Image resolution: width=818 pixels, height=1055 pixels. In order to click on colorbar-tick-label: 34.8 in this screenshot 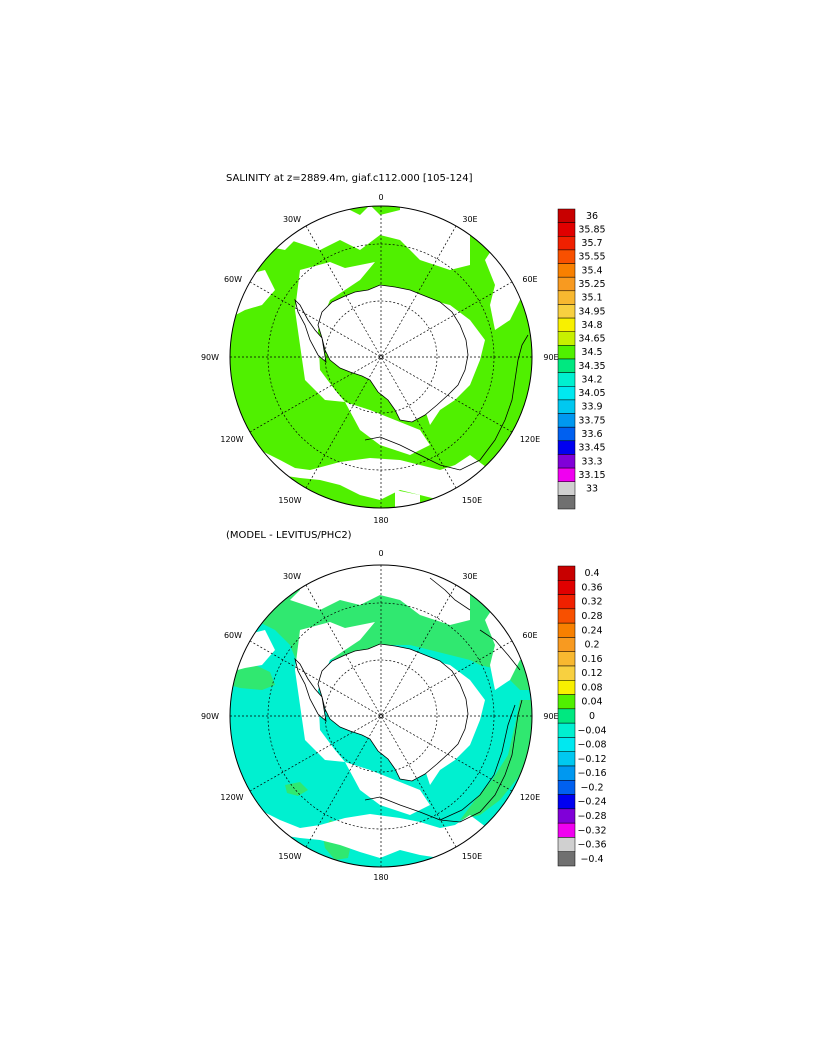, I will do `click(591, 325)`.